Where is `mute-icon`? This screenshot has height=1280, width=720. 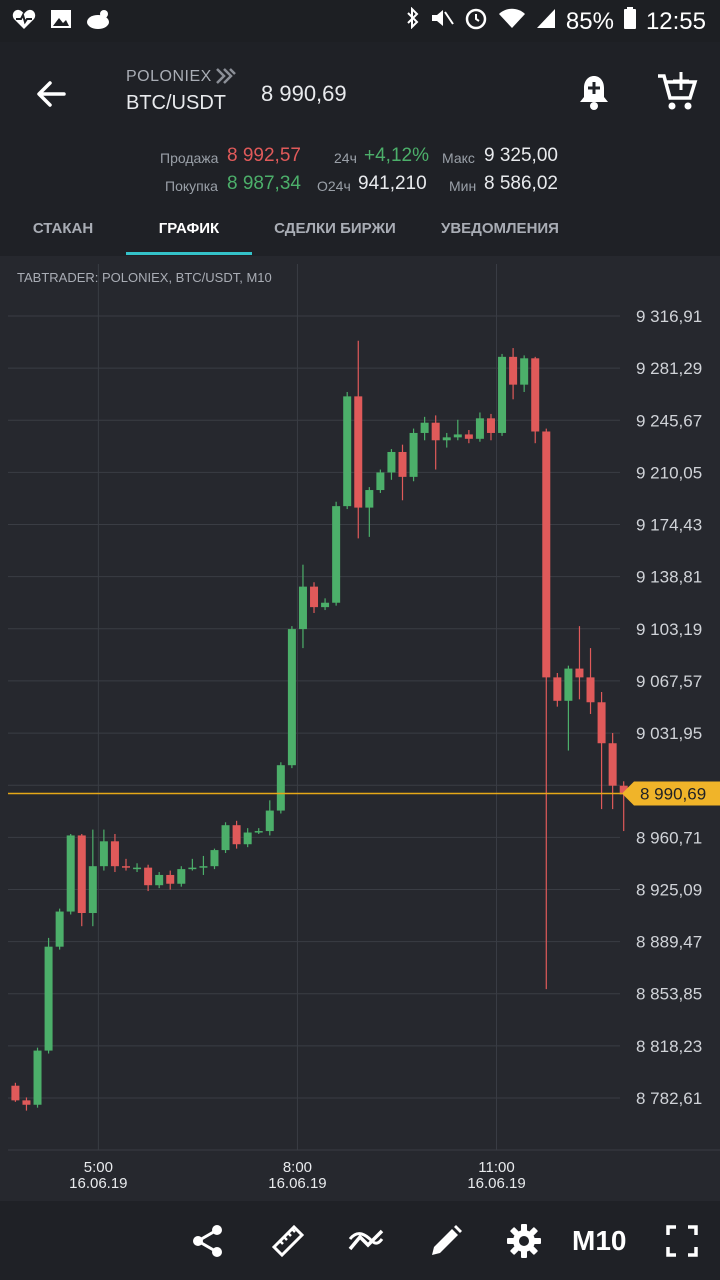 mute-icon is located at coordinates (442, 21).